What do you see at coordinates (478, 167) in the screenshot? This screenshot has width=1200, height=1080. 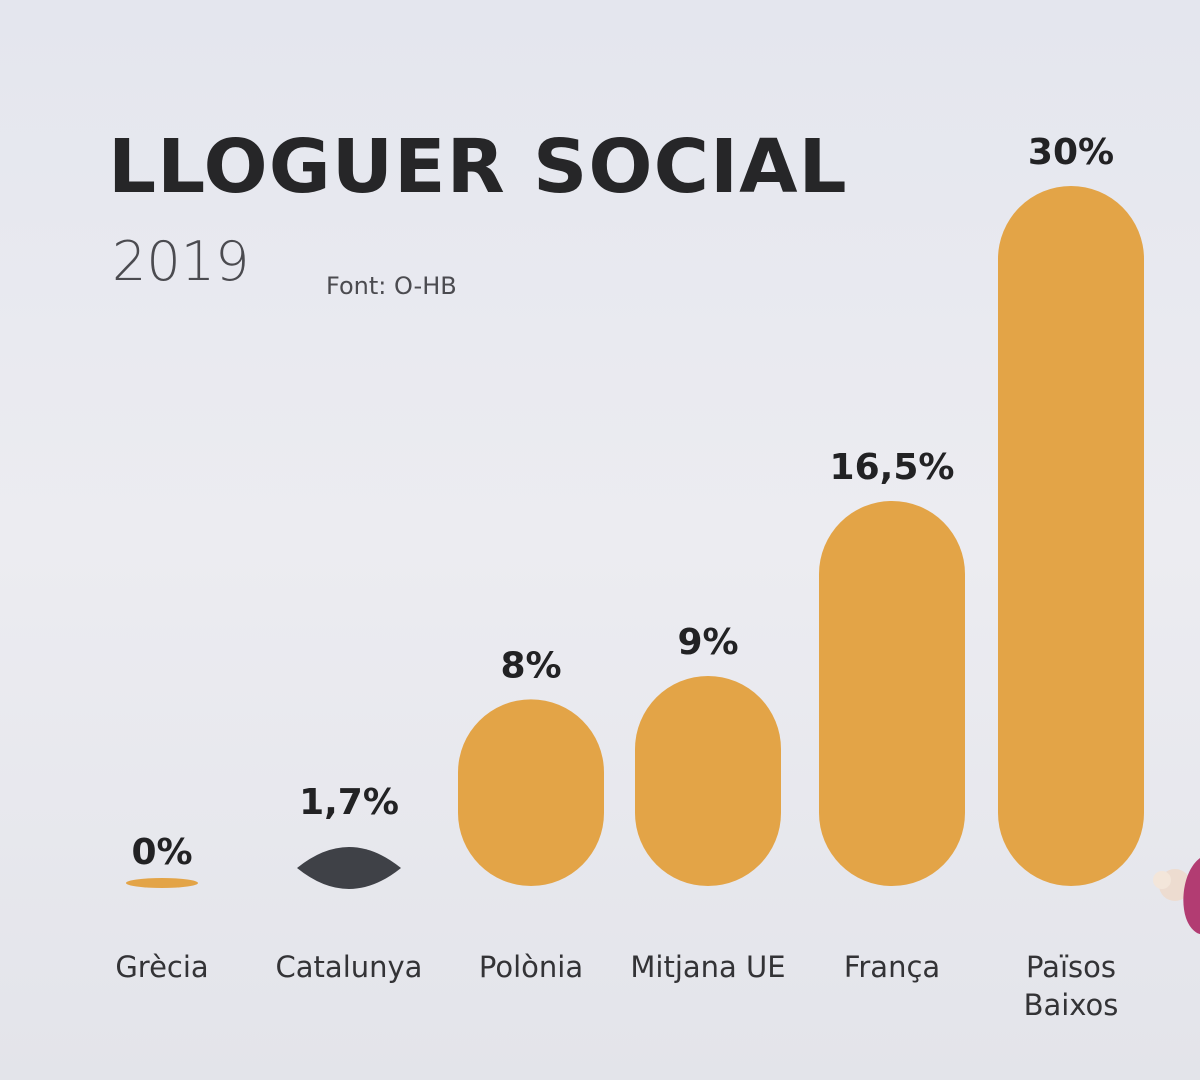 I see `chart-title: LLOGUER SOCIAL` at bounding box center [478, 167].